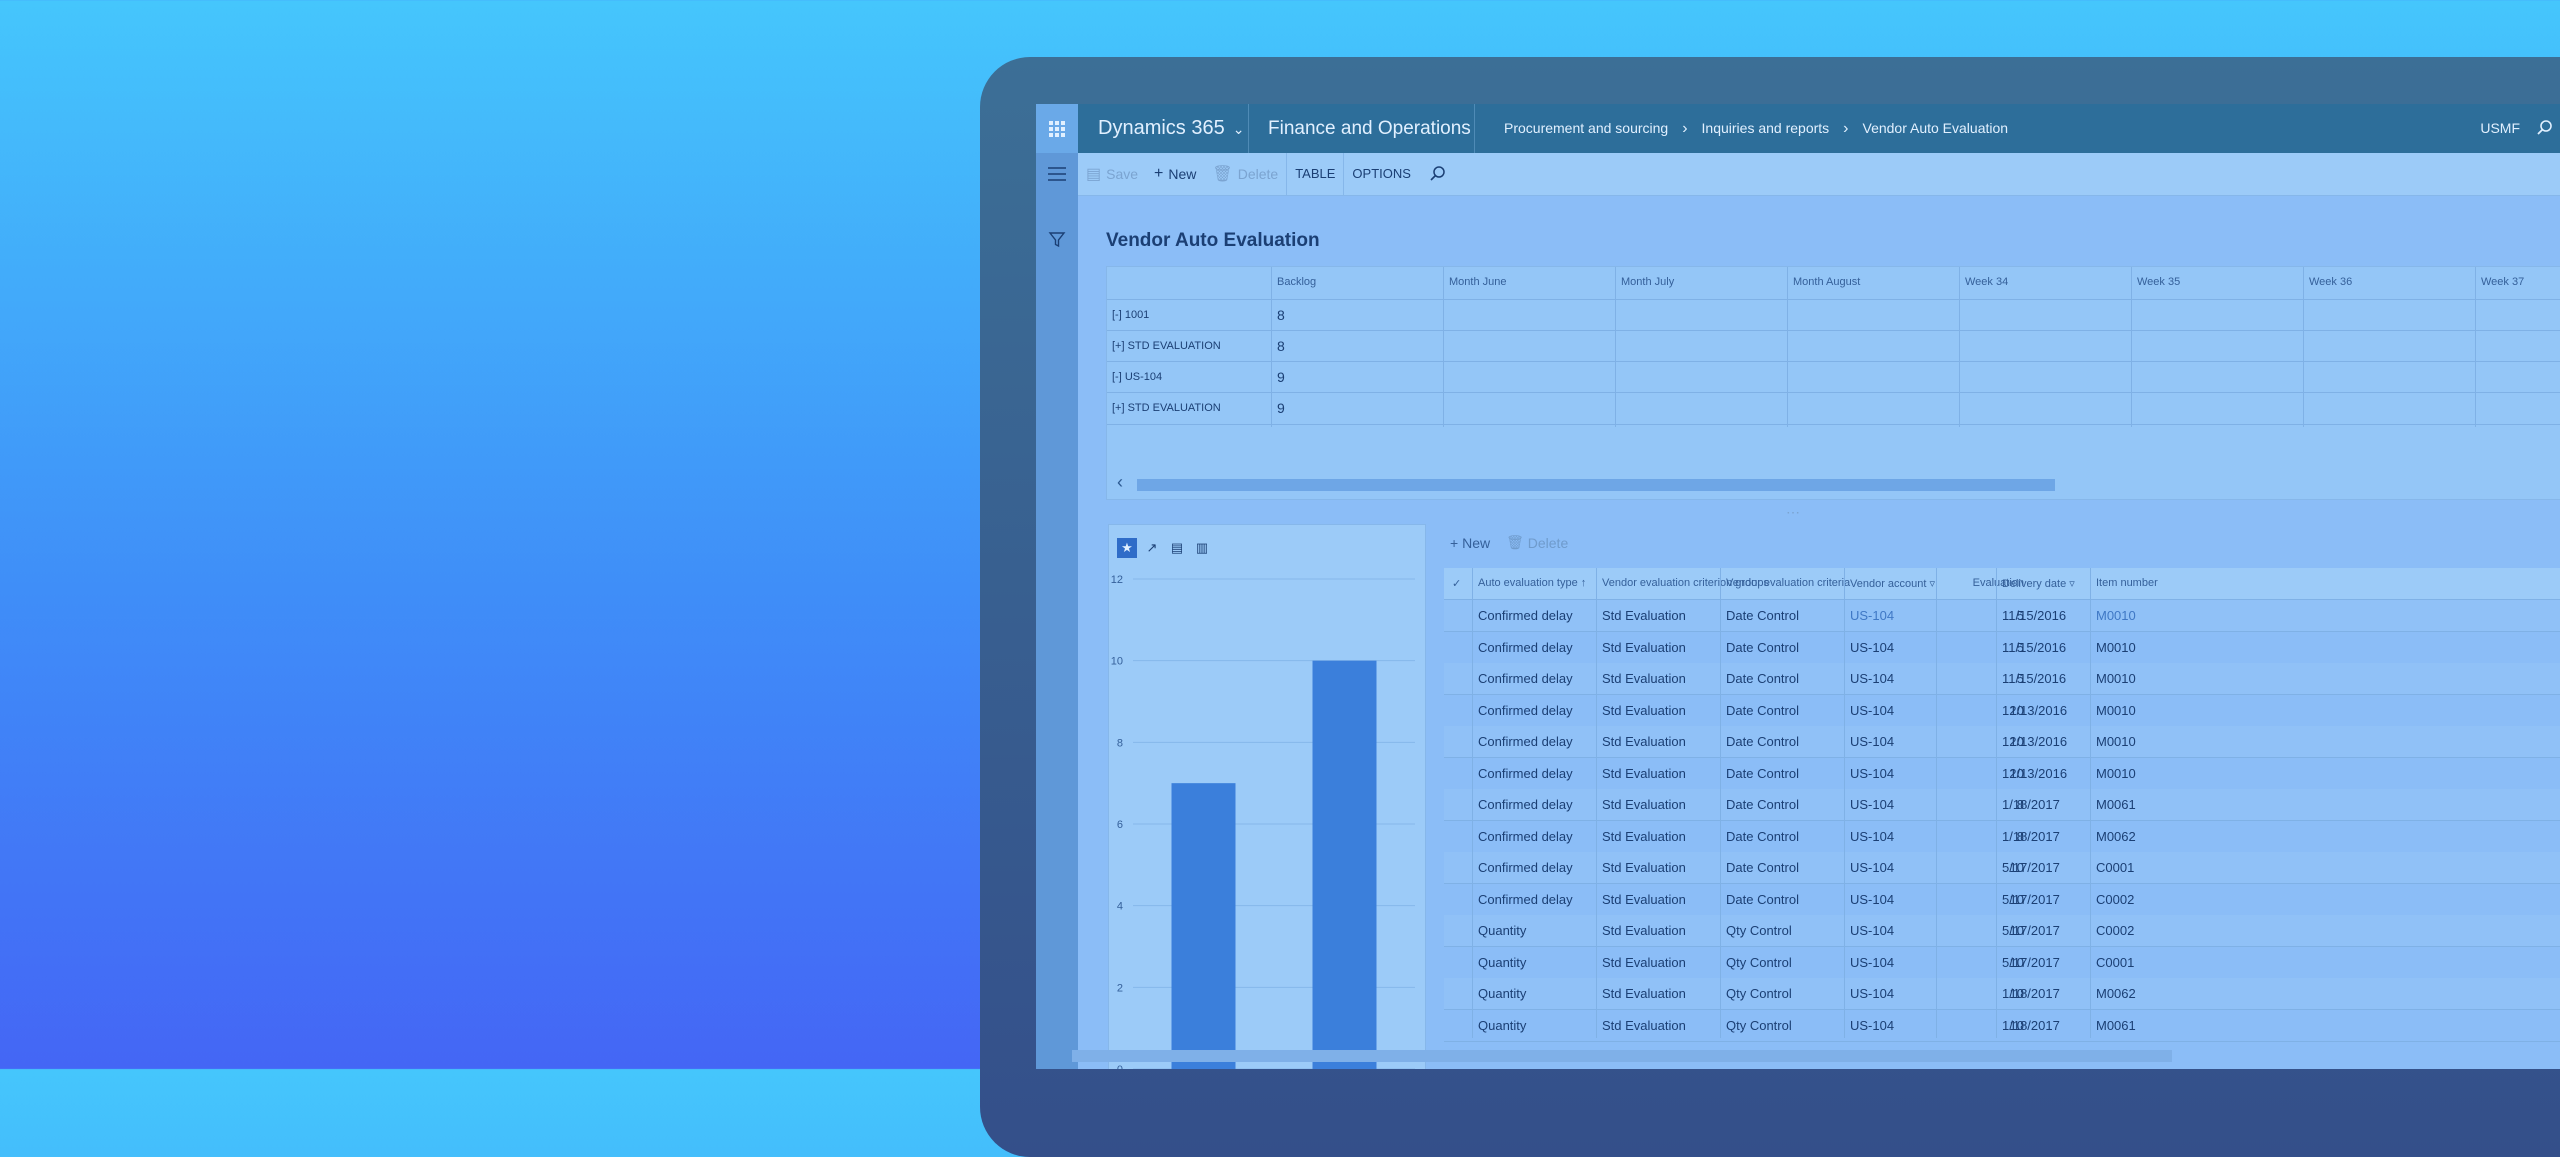 The image size is (2560, 1157). I want to click on column-header-vendor: Vendor account ▿, so click(1892, 583).